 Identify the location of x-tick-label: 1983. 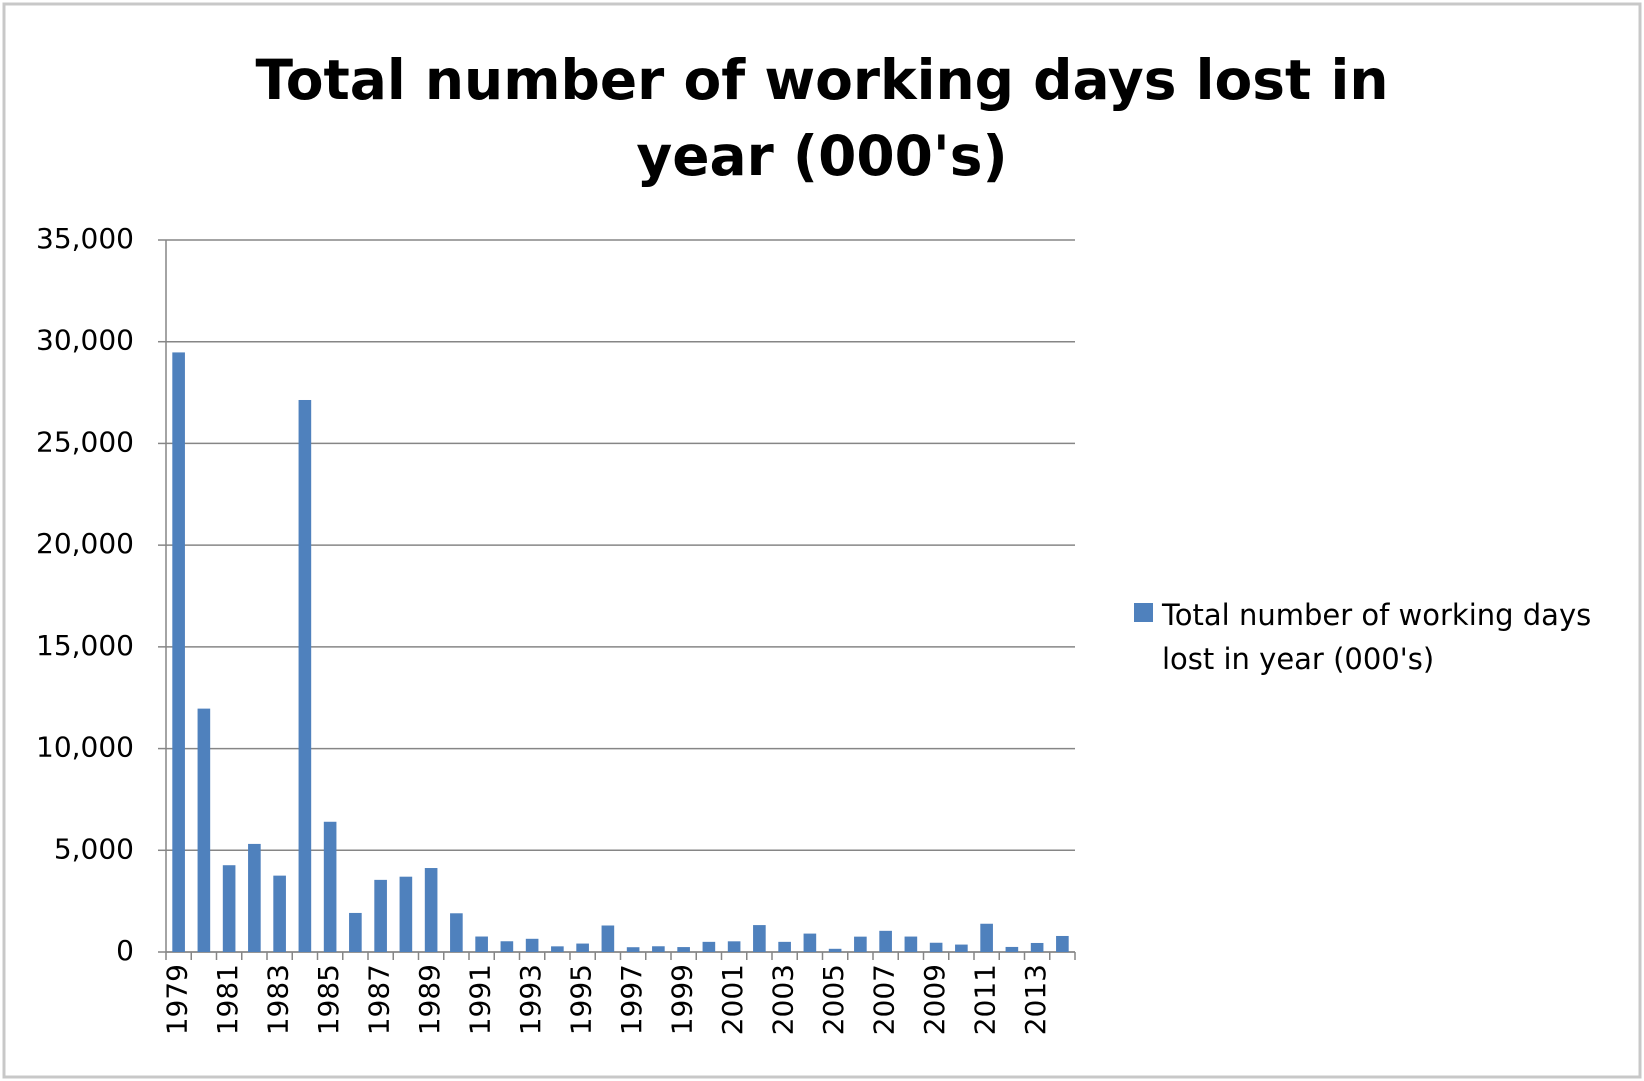
(278, 999).